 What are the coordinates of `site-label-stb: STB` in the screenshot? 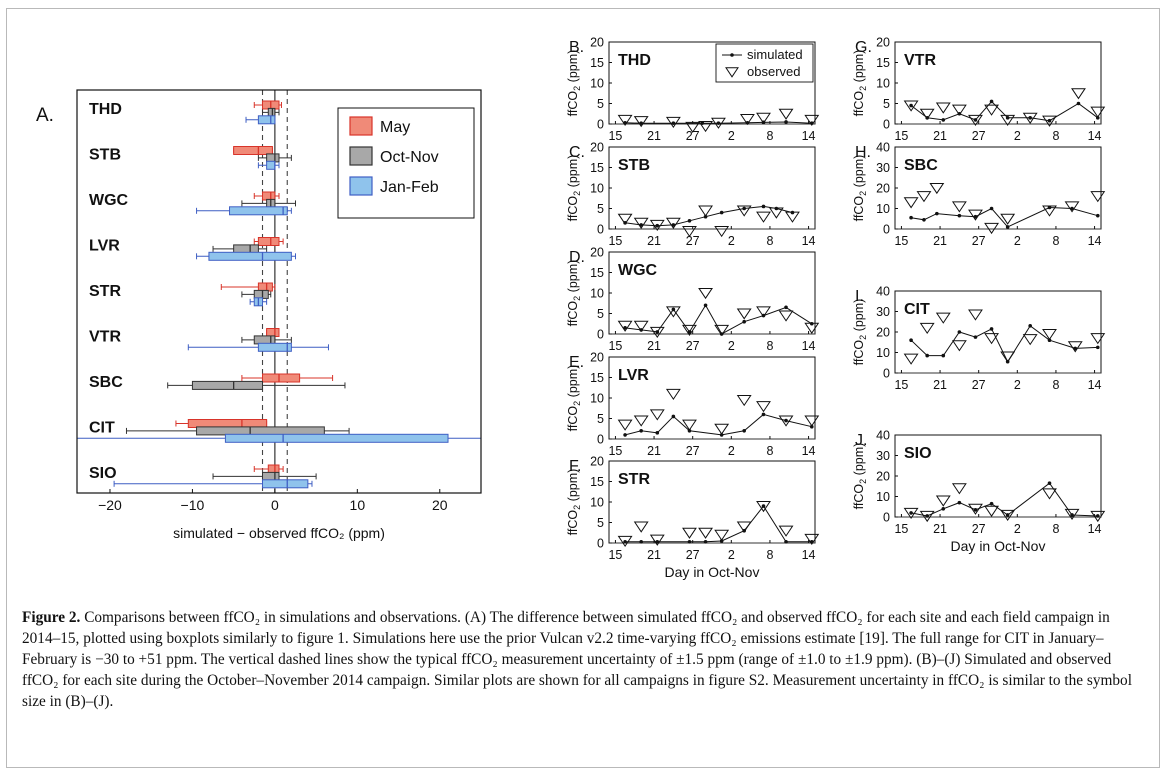 It's located at (105, 155).